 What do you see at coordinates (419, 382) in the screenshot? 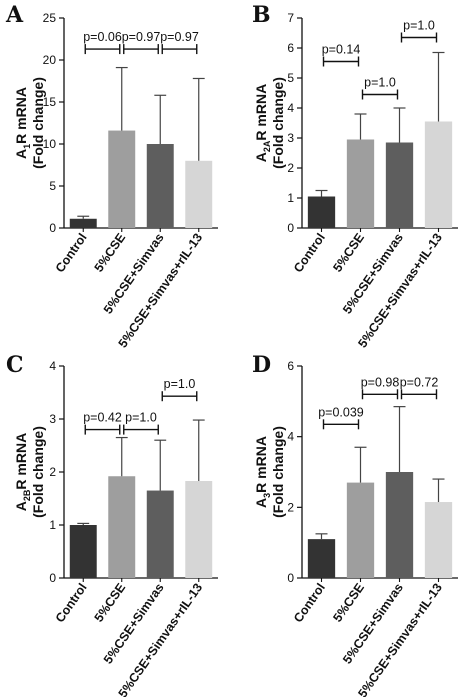
I see `p-value-label: p=0.72` at bounding box center [419, 382].